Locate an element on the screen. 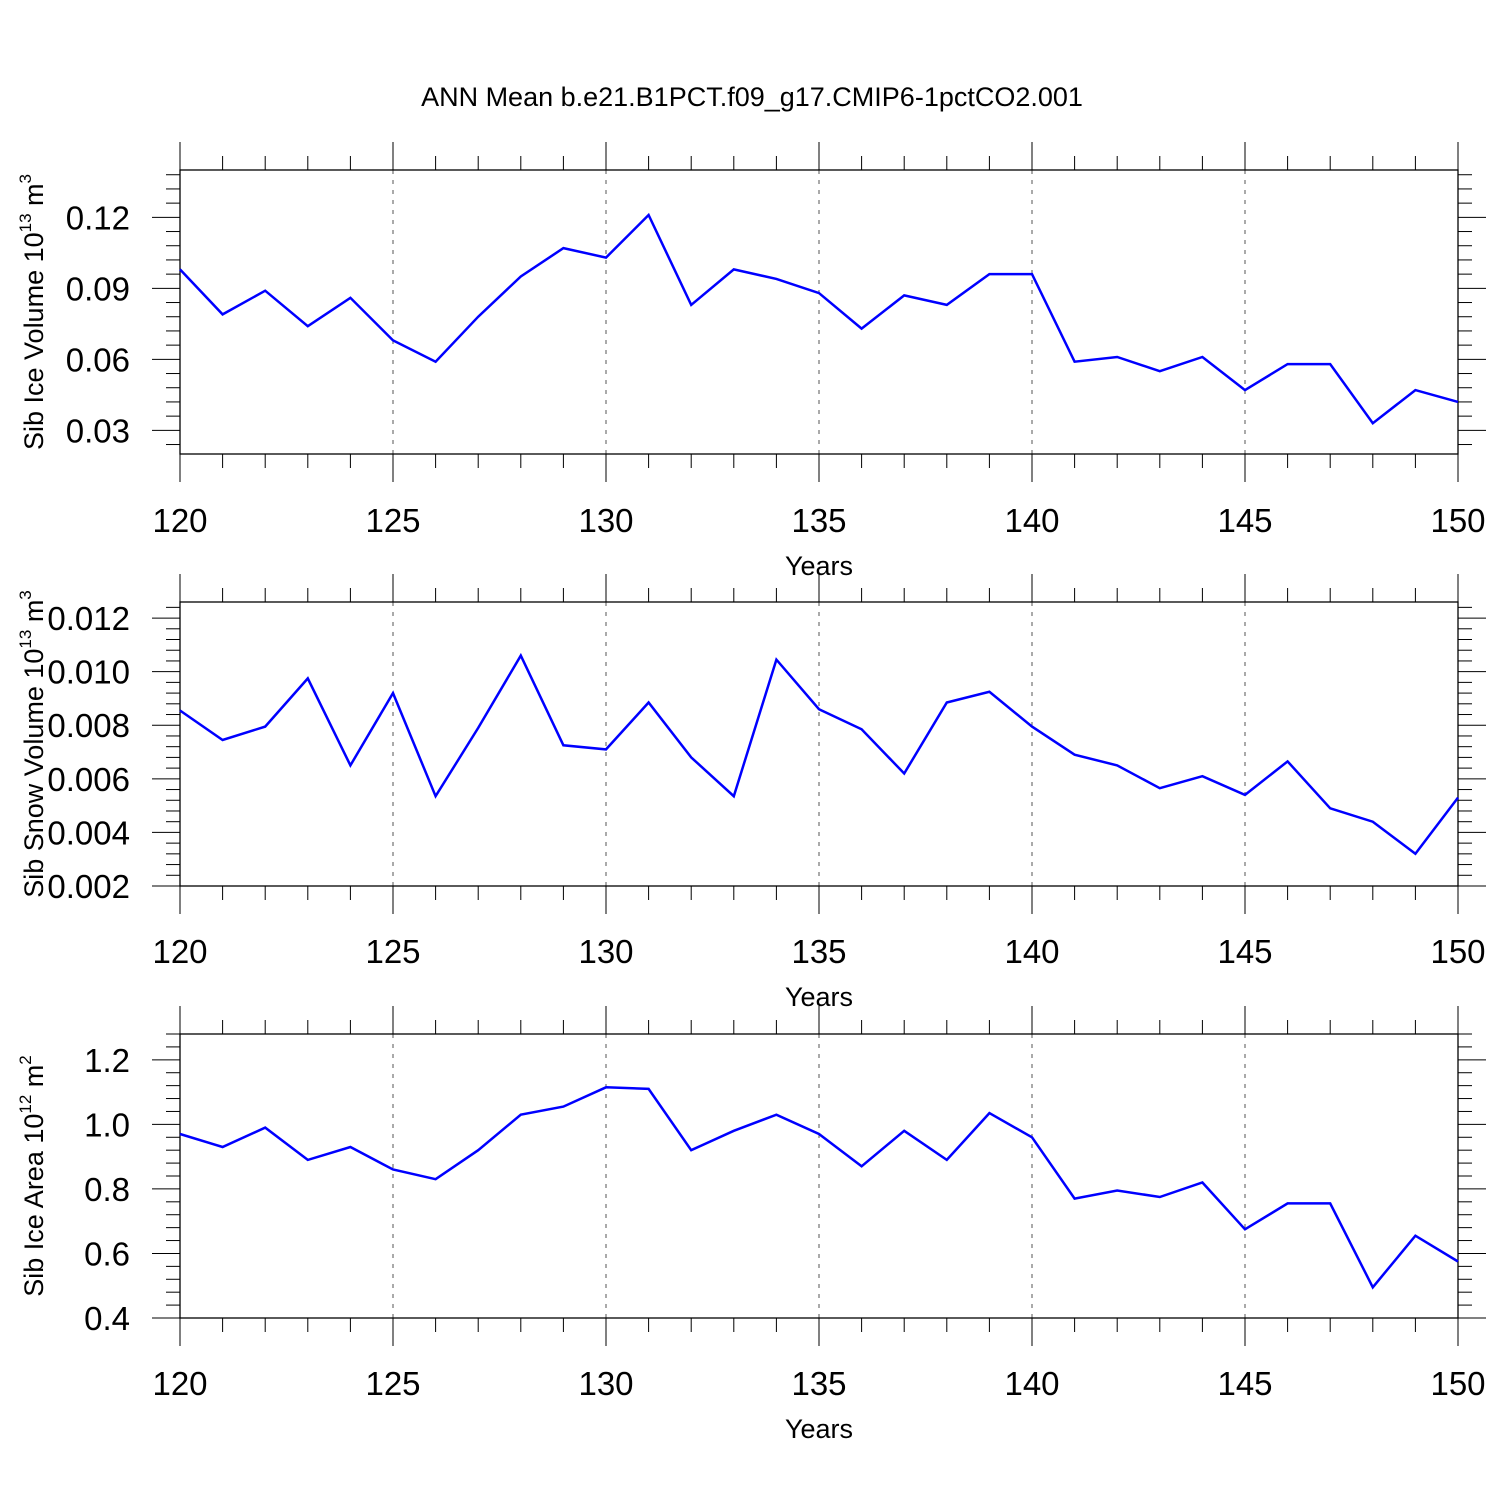 The height and width of the screenshot is (1500, 1500). y-axis-label: Sib Snow Volume 1013 m3 is located at coordinates (32, 744).